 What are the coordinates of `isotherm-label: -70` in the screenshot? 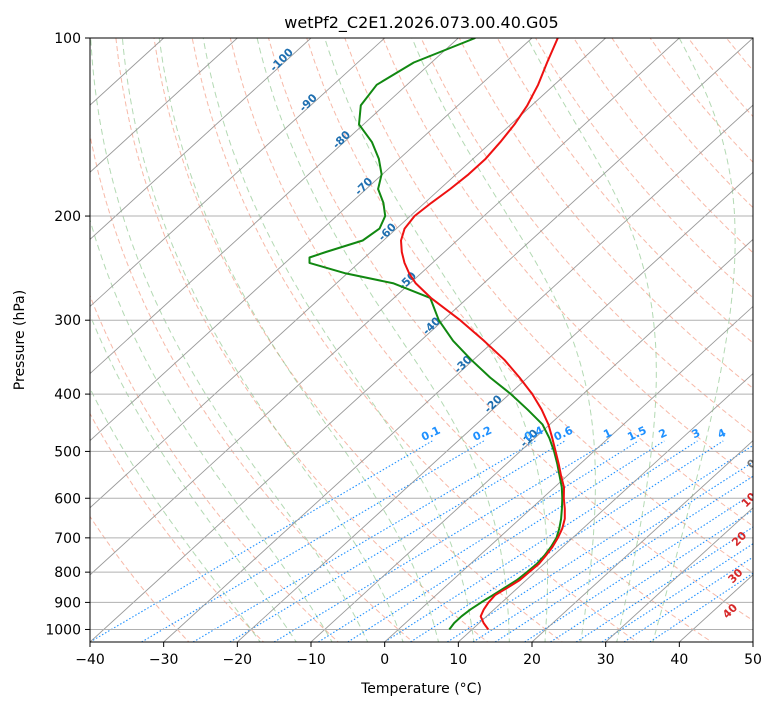 It's located at (363, 186).